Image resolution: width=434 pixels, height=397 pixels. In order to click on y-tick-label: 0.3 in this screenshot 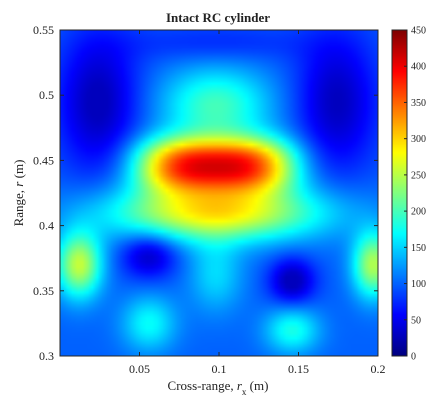, I will do `click(46, 356)`.